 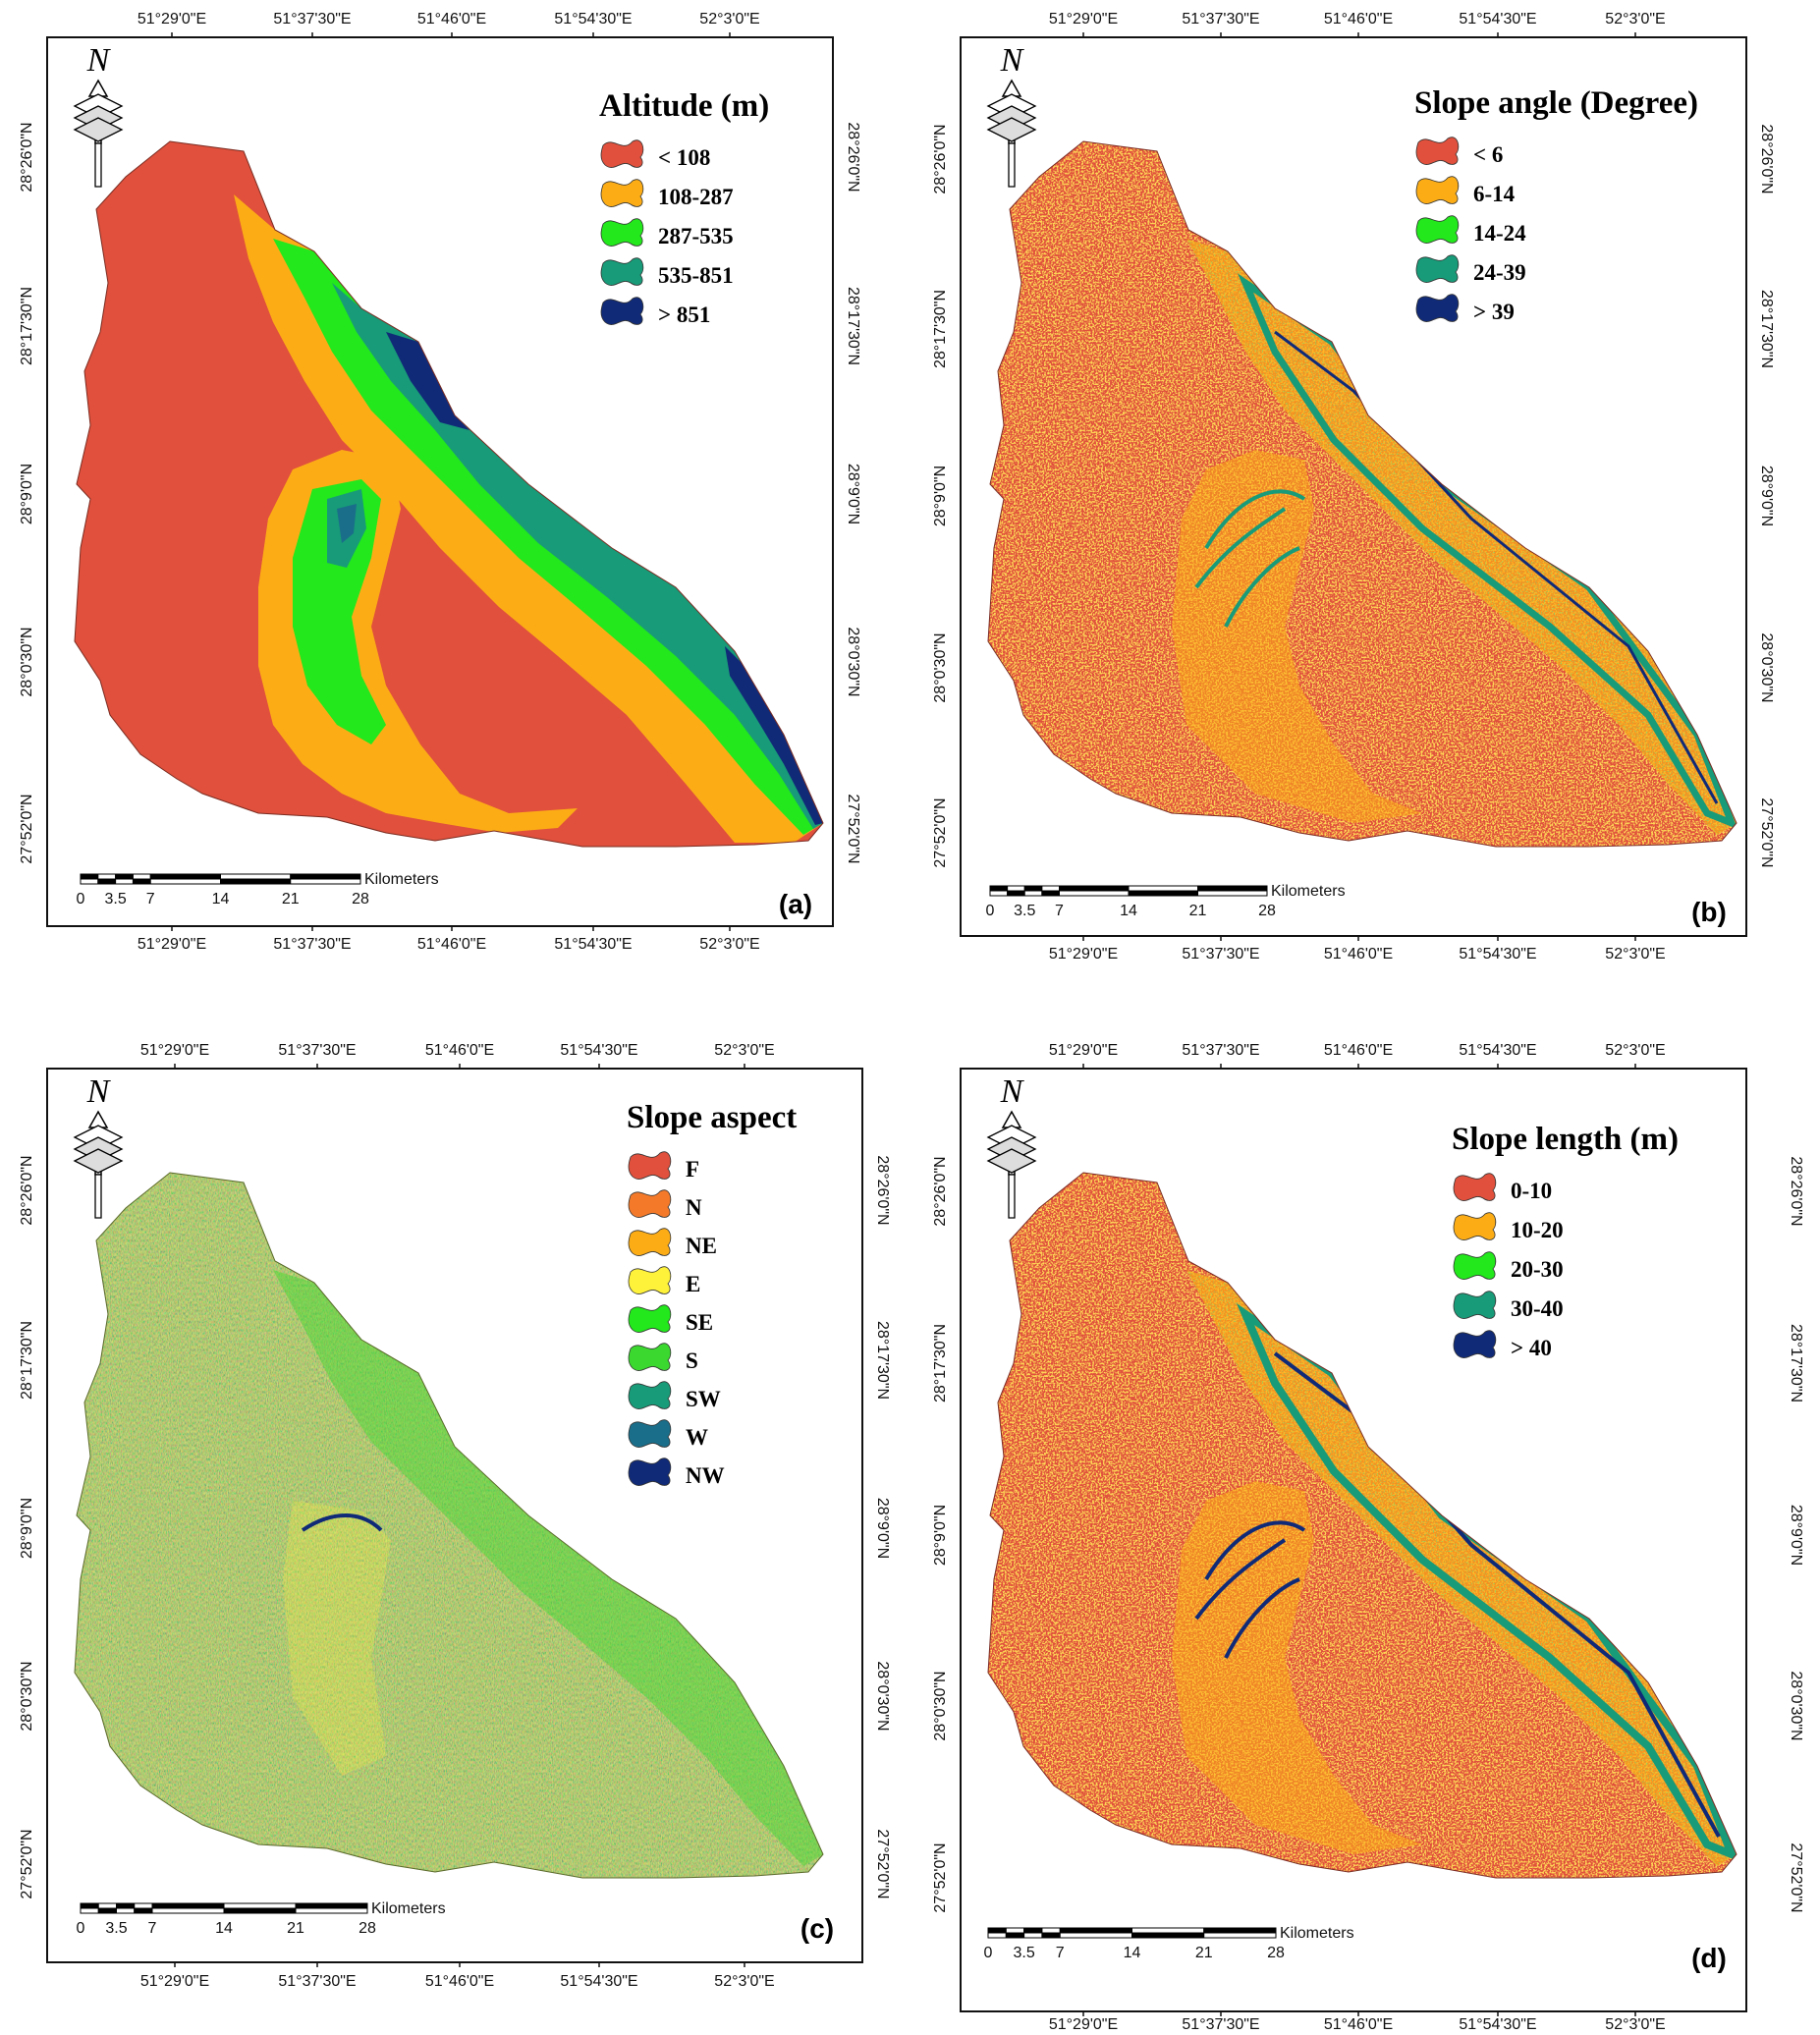 What do you see at coordinates (729, 19) in the screenshot?
I see `longitude-tick-label: 52°3'0"E` at bounding box center [729, 19].